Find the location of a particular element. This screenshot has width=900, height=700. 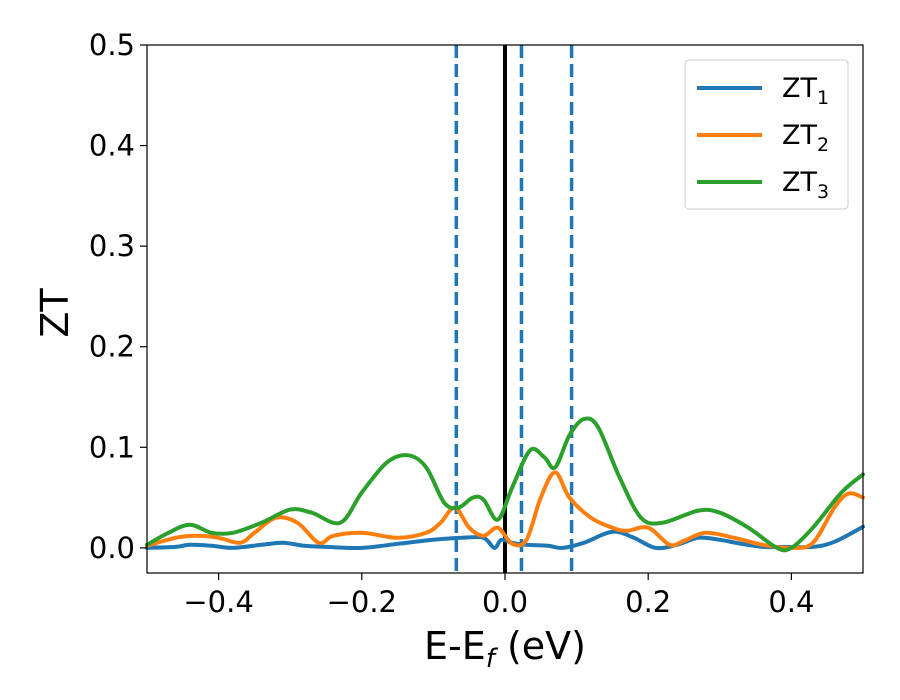

legend-label-zt1: ZT1 is located at coordinates (805, 91).